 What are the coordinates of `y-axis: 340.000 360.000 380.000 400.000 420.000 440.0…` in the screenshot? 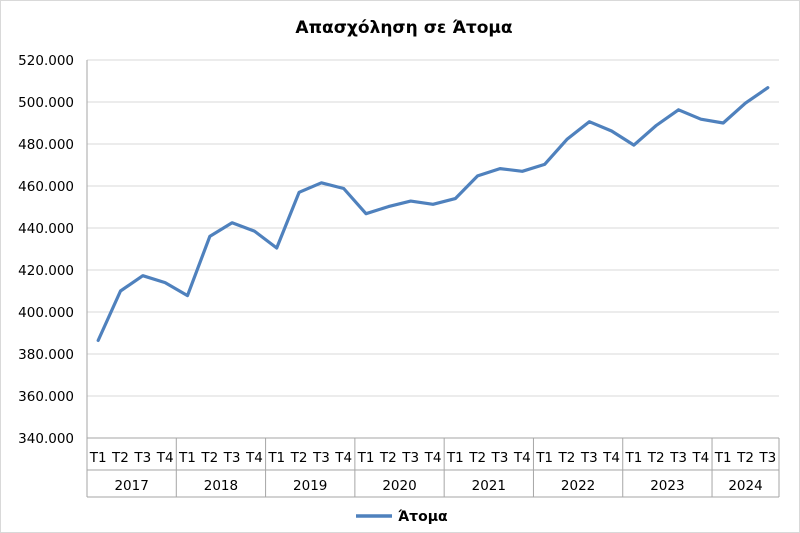 It's located at (53, 250).